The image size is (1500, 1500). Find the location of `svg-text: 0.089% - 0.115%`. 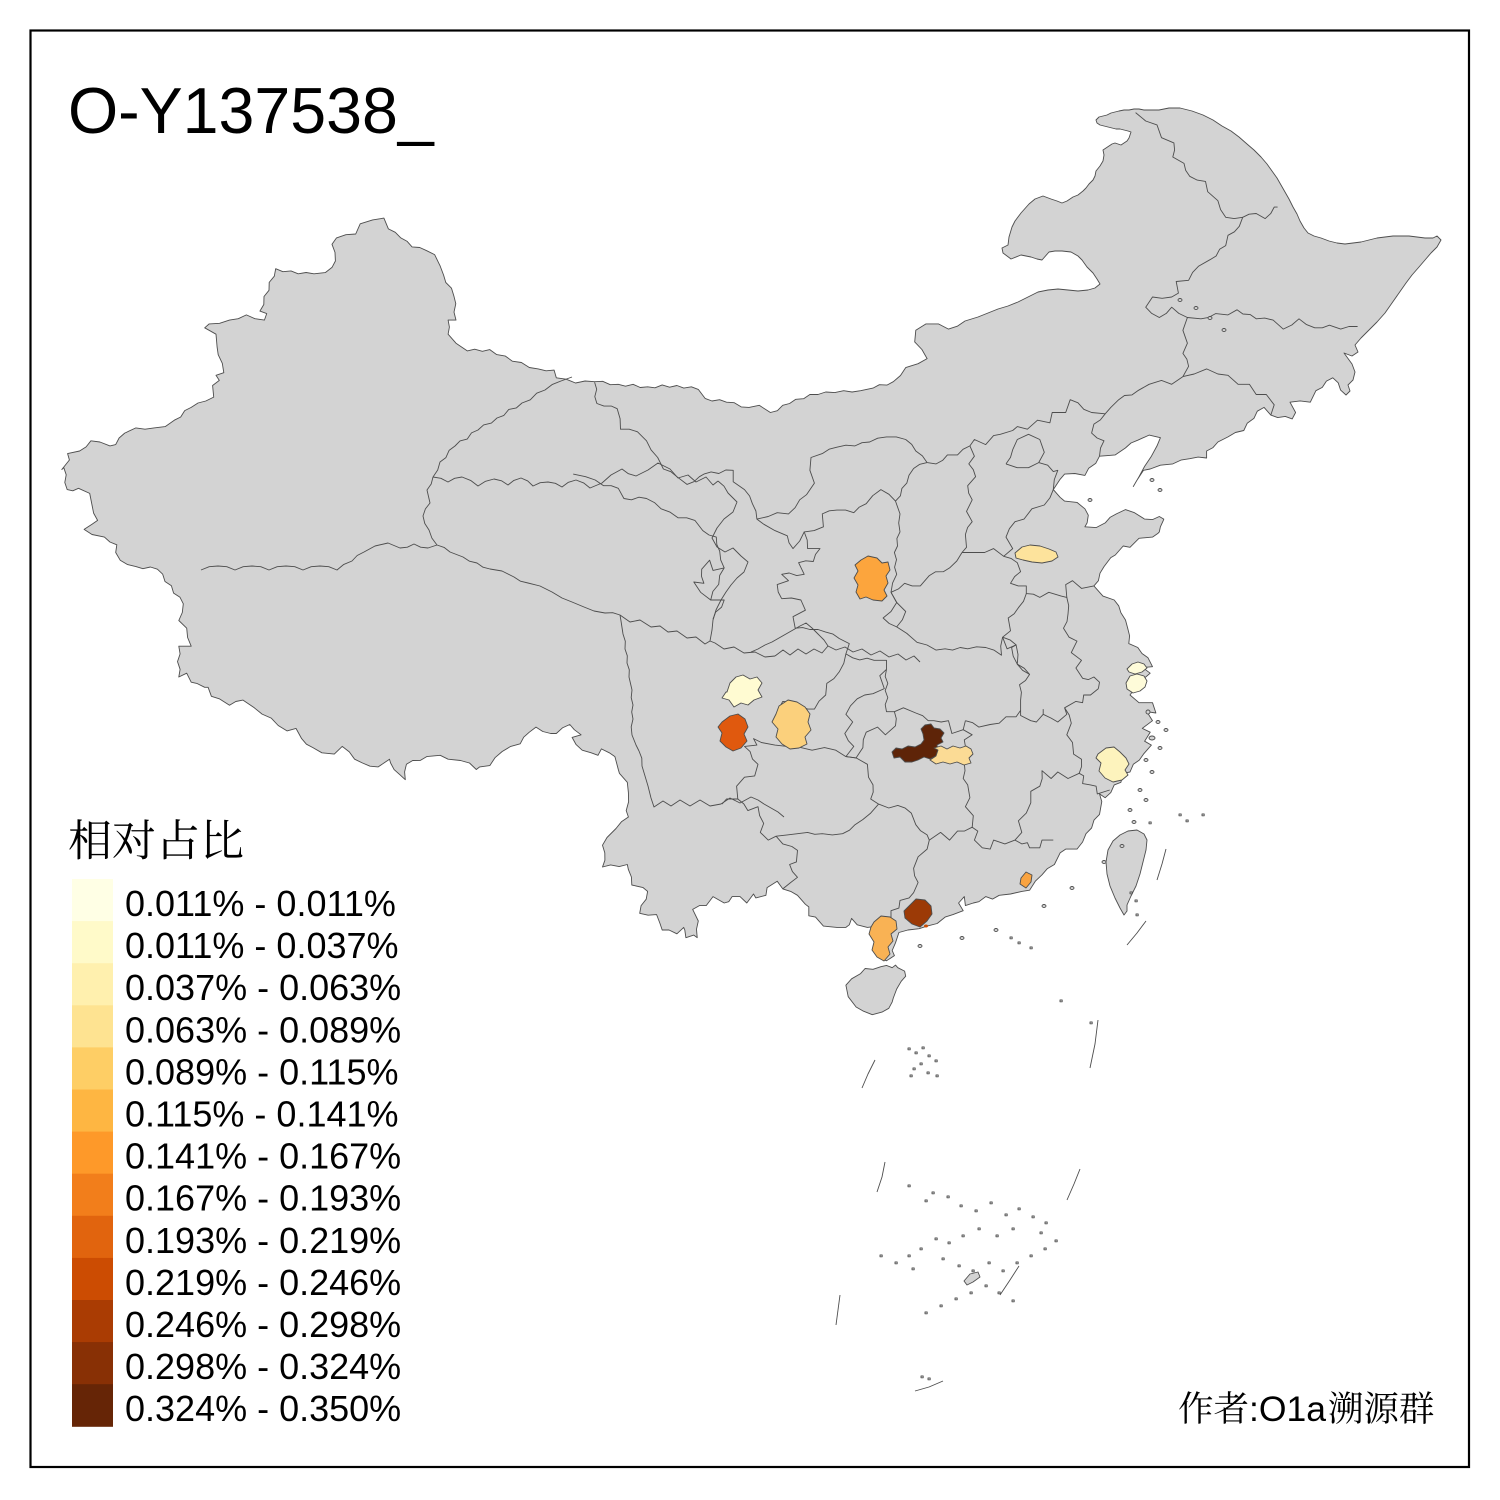

svg-text: 0.089% - 0.115% is located at coordinates (262, 1071).